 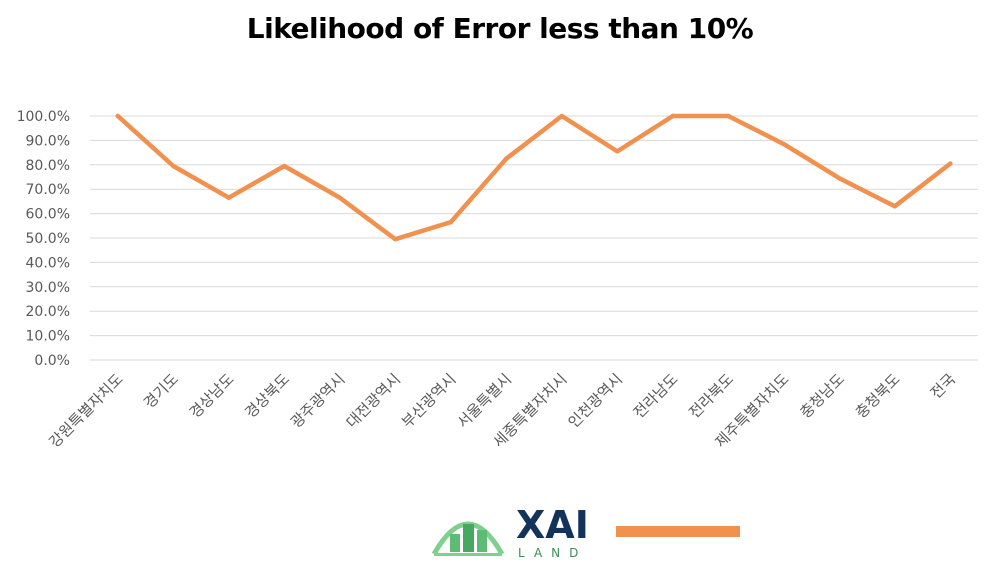 I want to click on y-tick-label: 20.0%, so click(x=48, y=312).